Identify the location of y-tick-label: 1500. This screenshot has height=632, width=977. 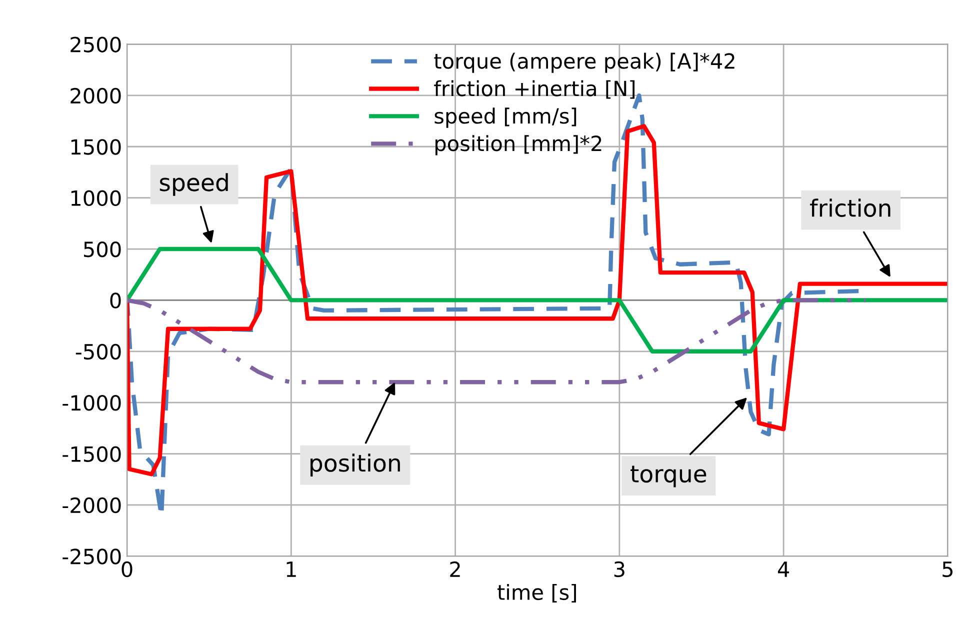
(96, 147).